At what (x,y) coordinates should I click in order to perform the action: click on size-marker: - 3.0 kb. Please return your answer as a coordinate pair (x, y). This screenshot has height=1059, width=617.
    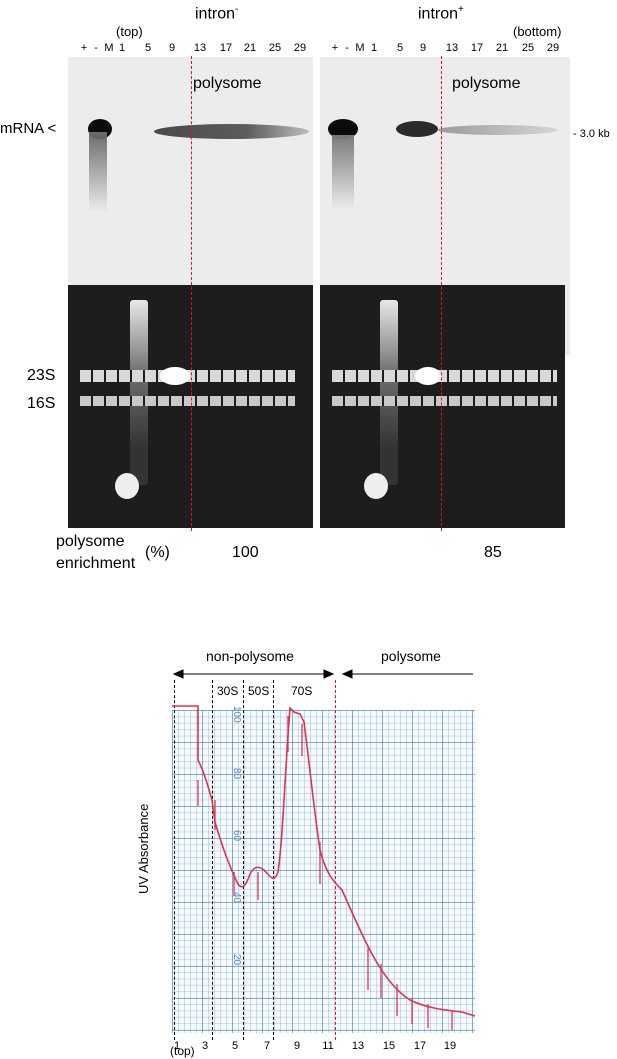
    Looking at the image, I should click on (591, 134).